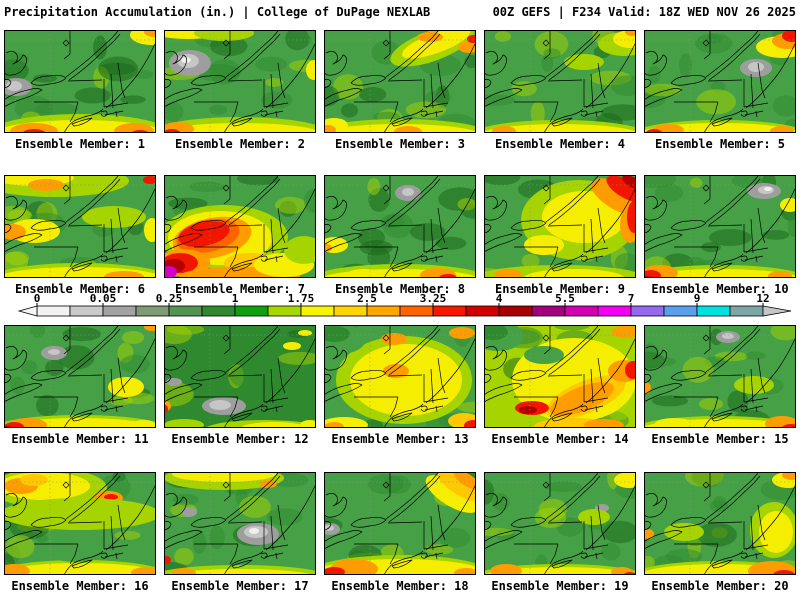 The width and height of the screenshot is (800, 600). What do you see at coordinates (499, 299) in the screenshot?
I see `colorbar-tick-label: 4` at bounding box center [499, 299].